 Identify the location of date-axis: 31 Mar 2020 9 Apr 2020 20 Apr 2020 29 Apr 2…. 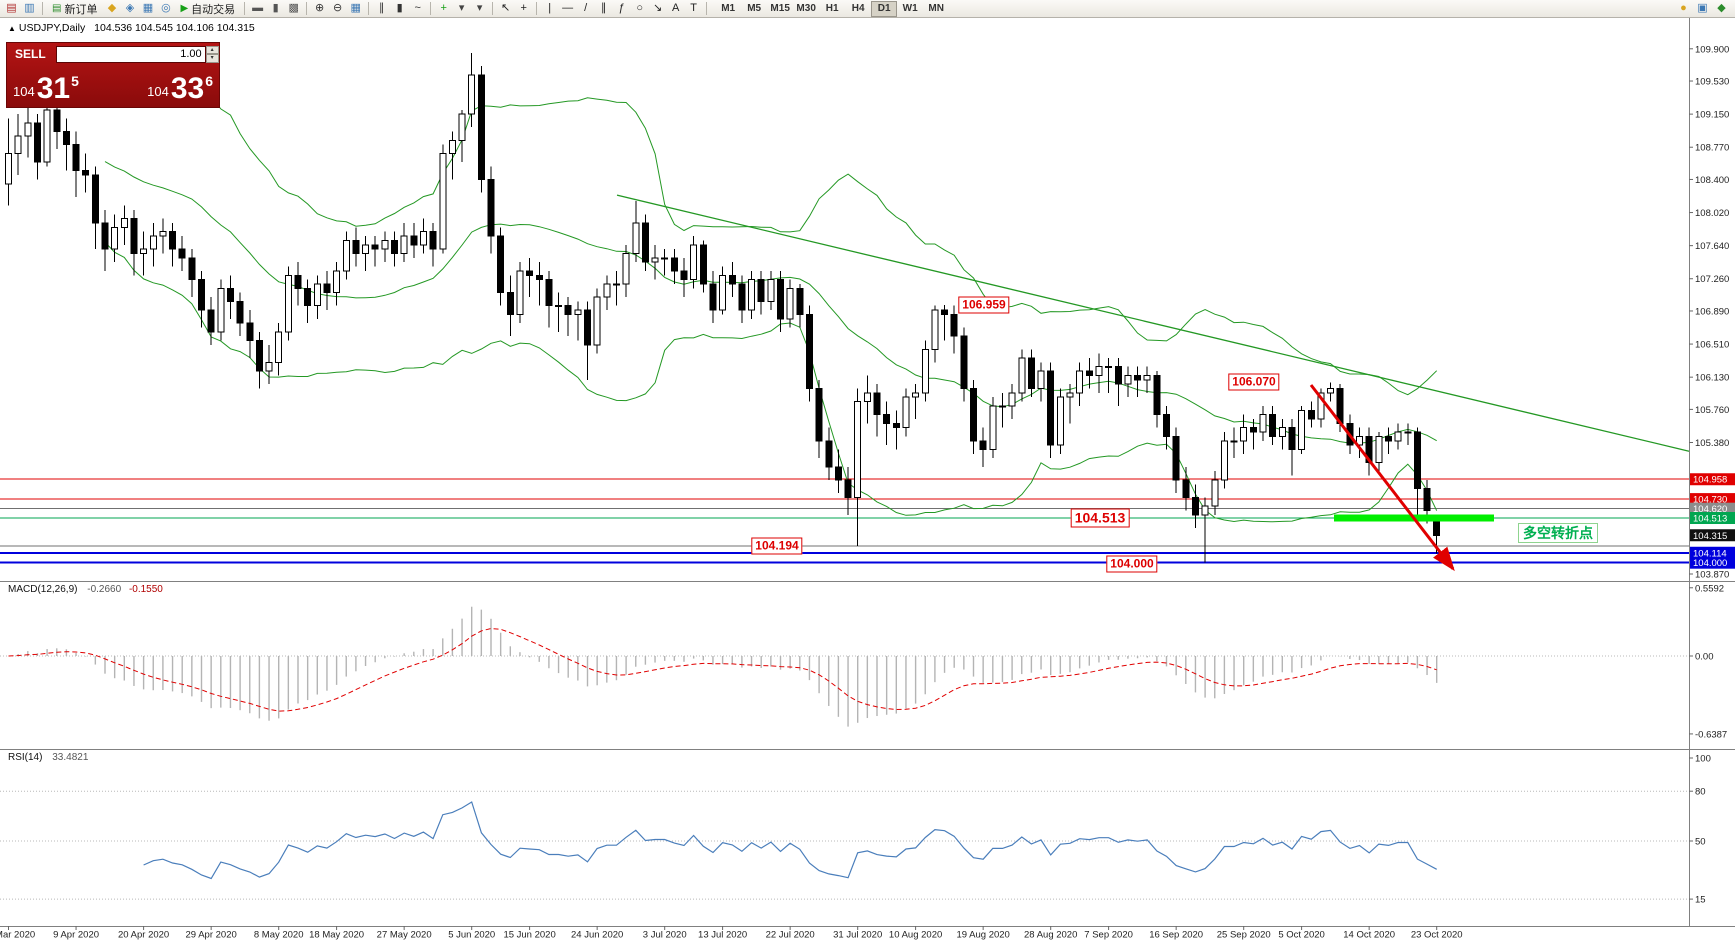
(731, 933).